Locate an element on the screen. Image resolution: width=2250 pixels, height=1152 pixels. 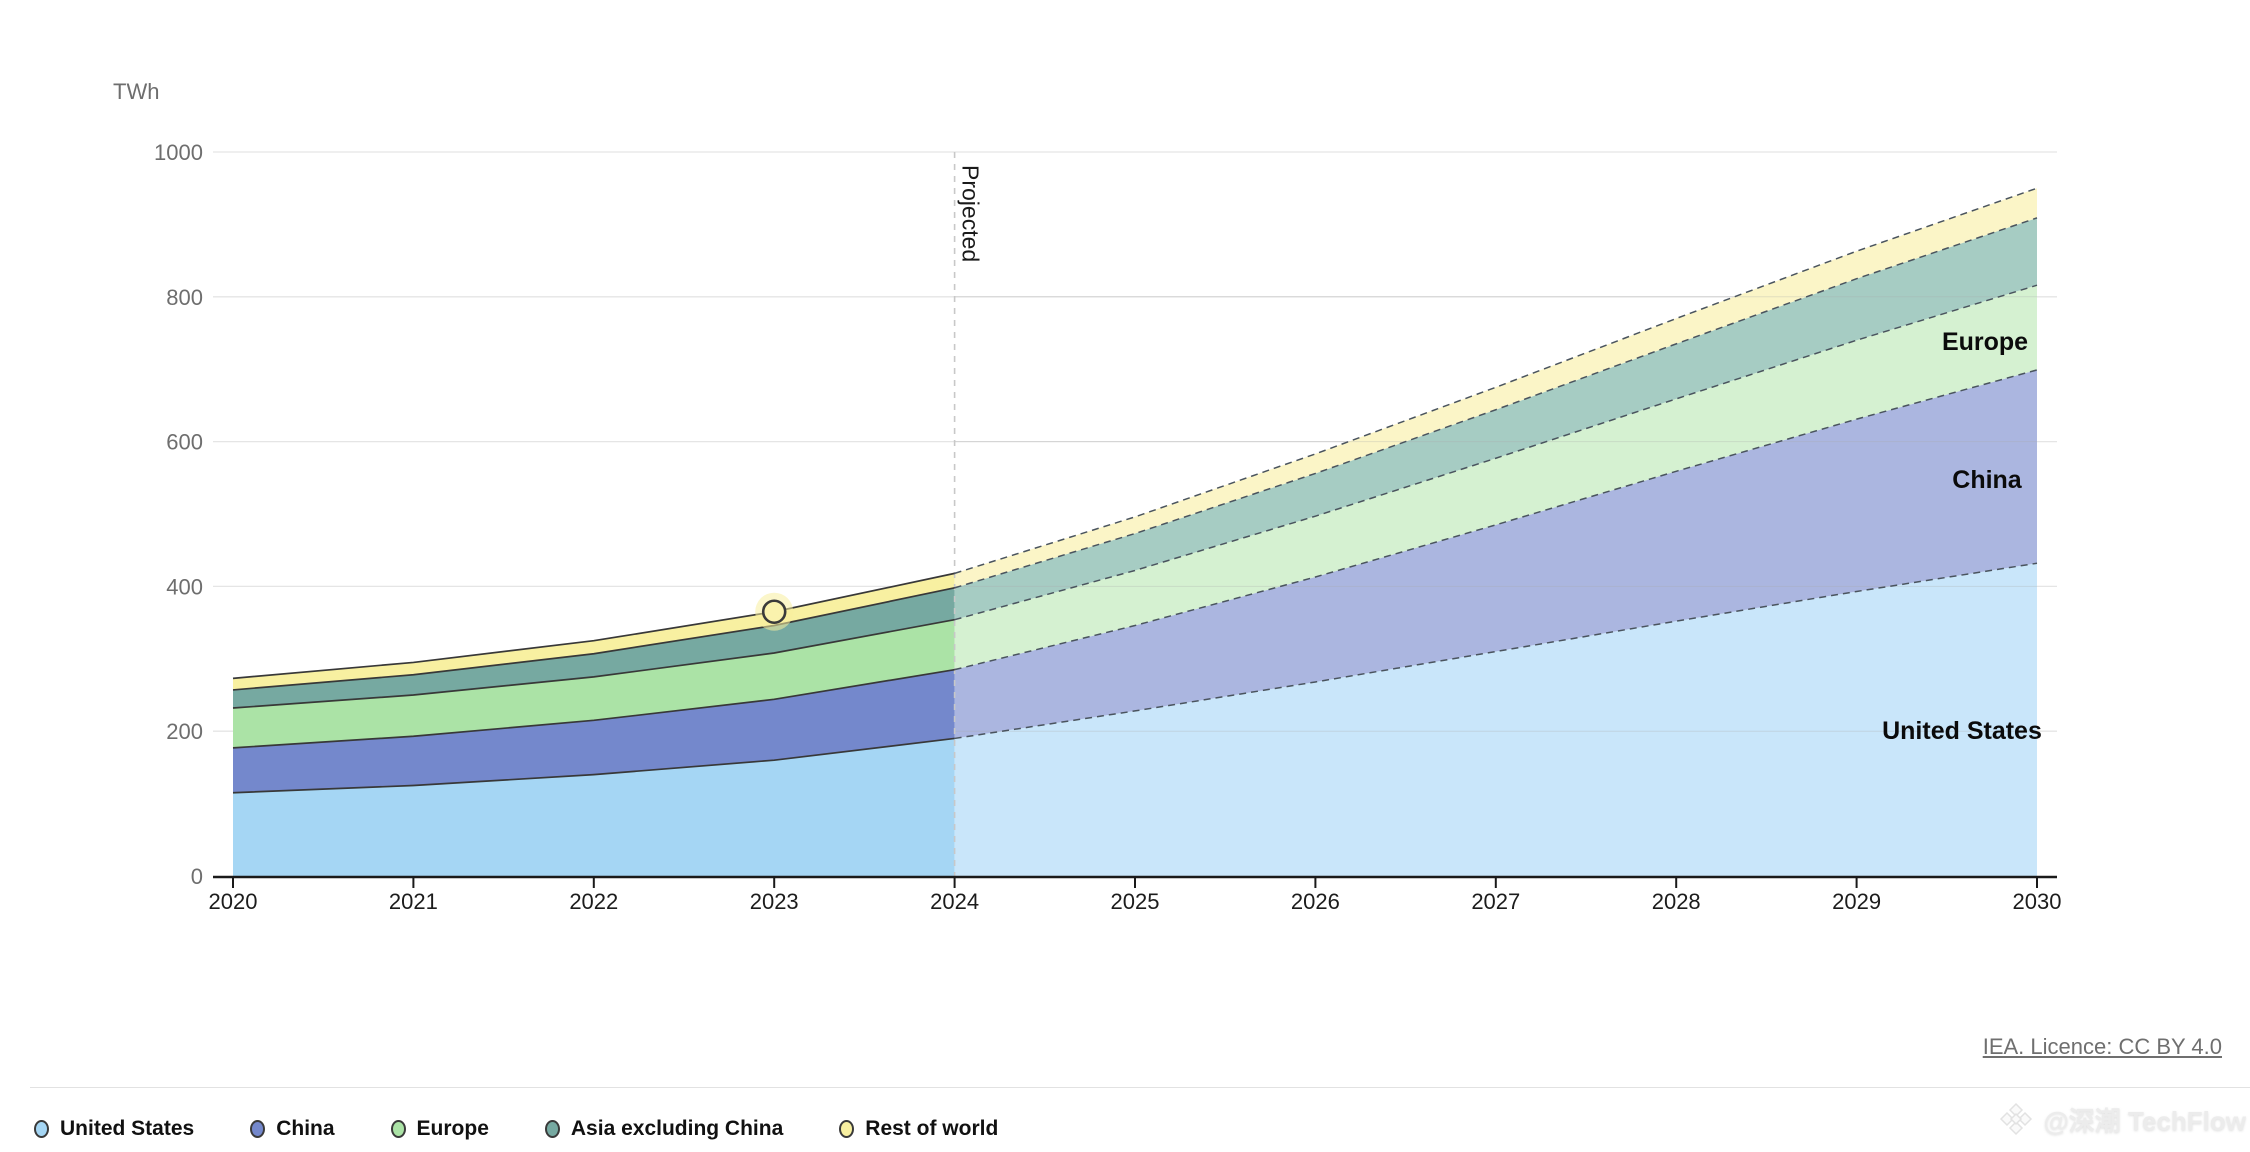
legend-marker-china is located at coordinates (258, 1129).